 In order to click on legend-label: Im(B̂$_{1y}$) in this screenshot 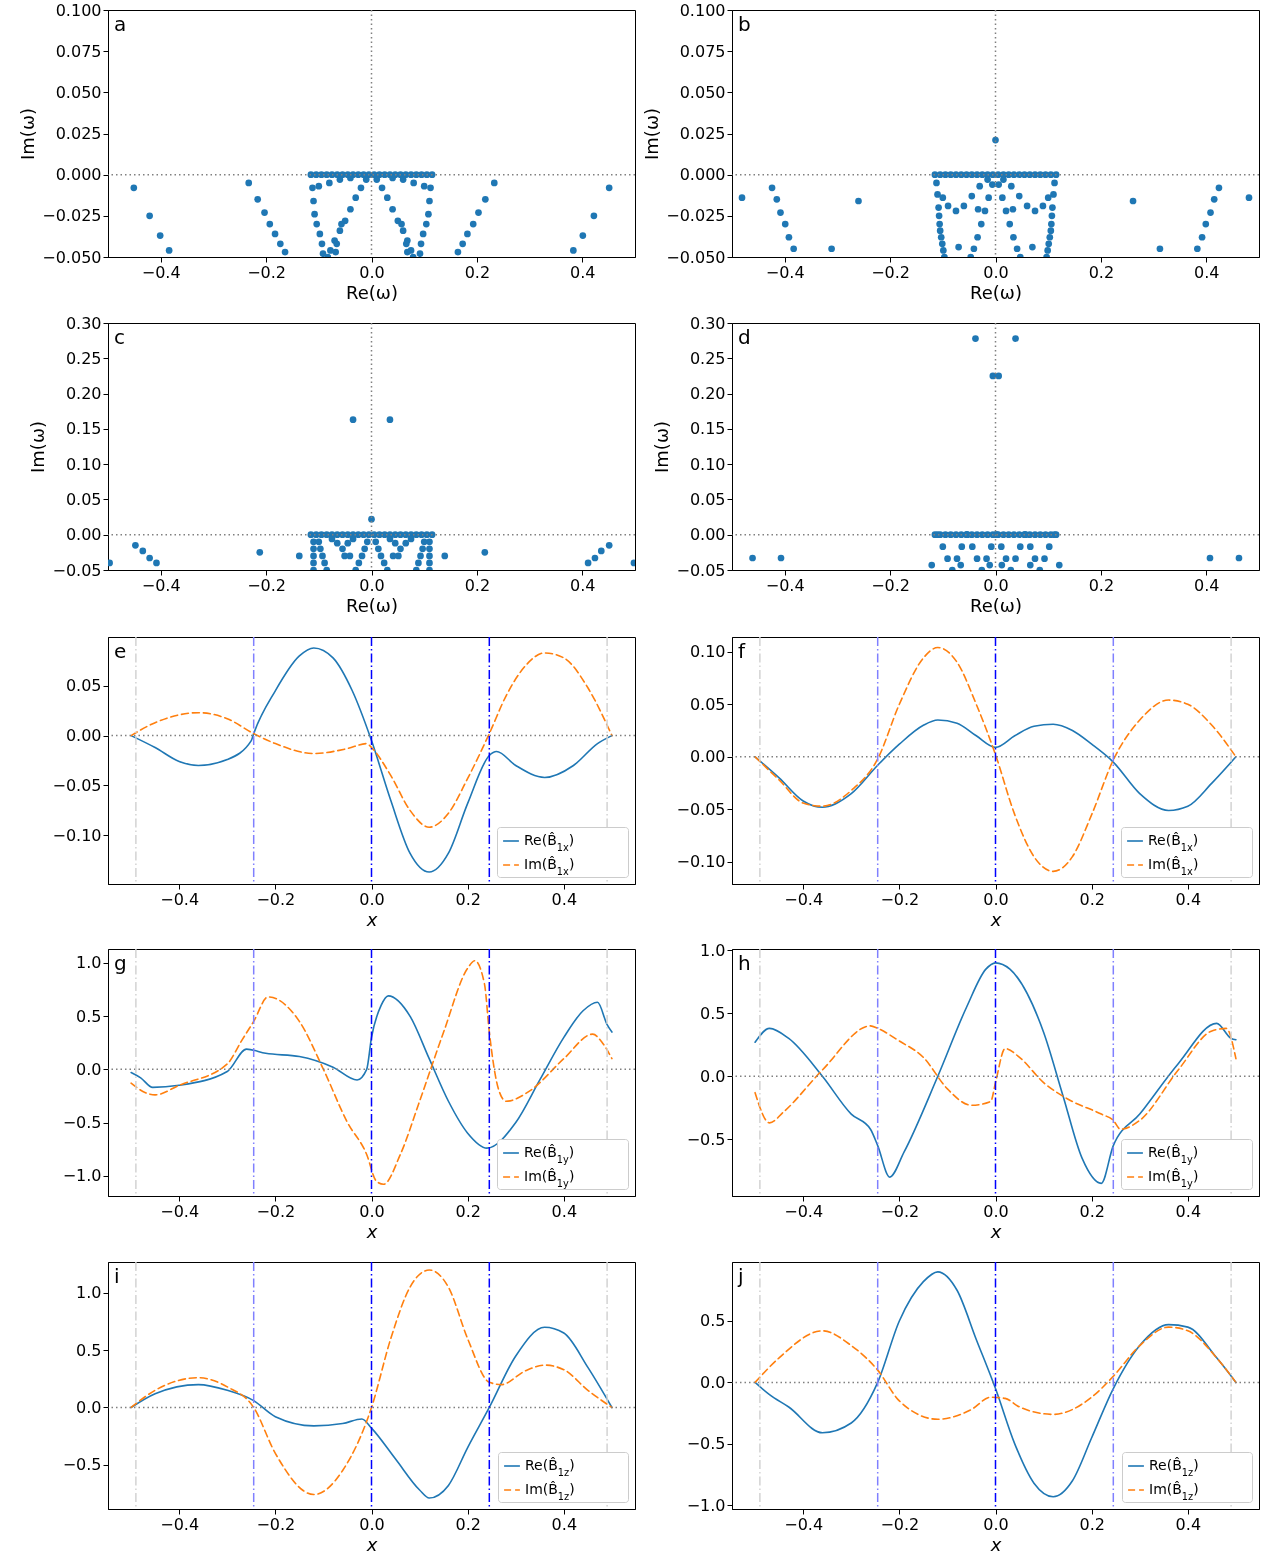, I will do `click(1173, 1178)`.